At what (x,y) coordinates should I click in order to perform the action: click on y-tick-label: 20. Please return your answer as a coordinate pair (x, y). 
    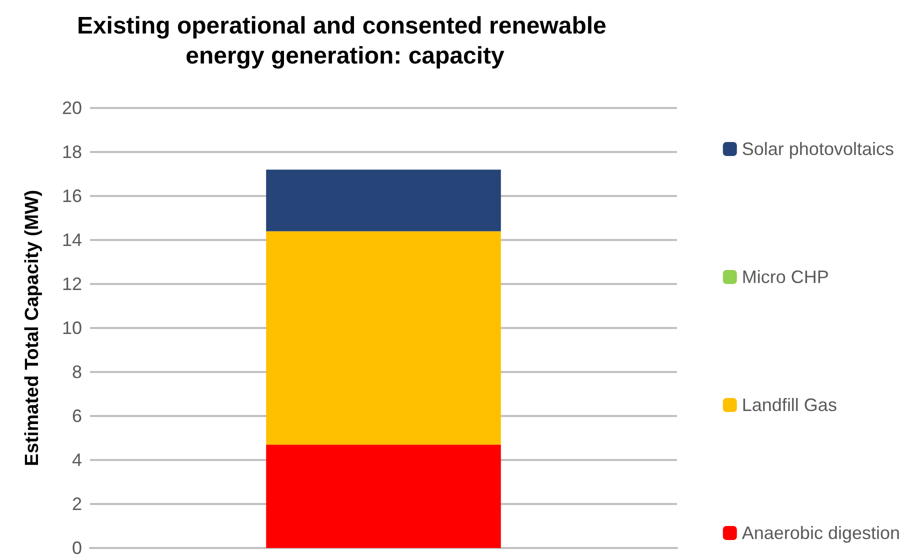
    Looking at the image, I should click on (72, 108).